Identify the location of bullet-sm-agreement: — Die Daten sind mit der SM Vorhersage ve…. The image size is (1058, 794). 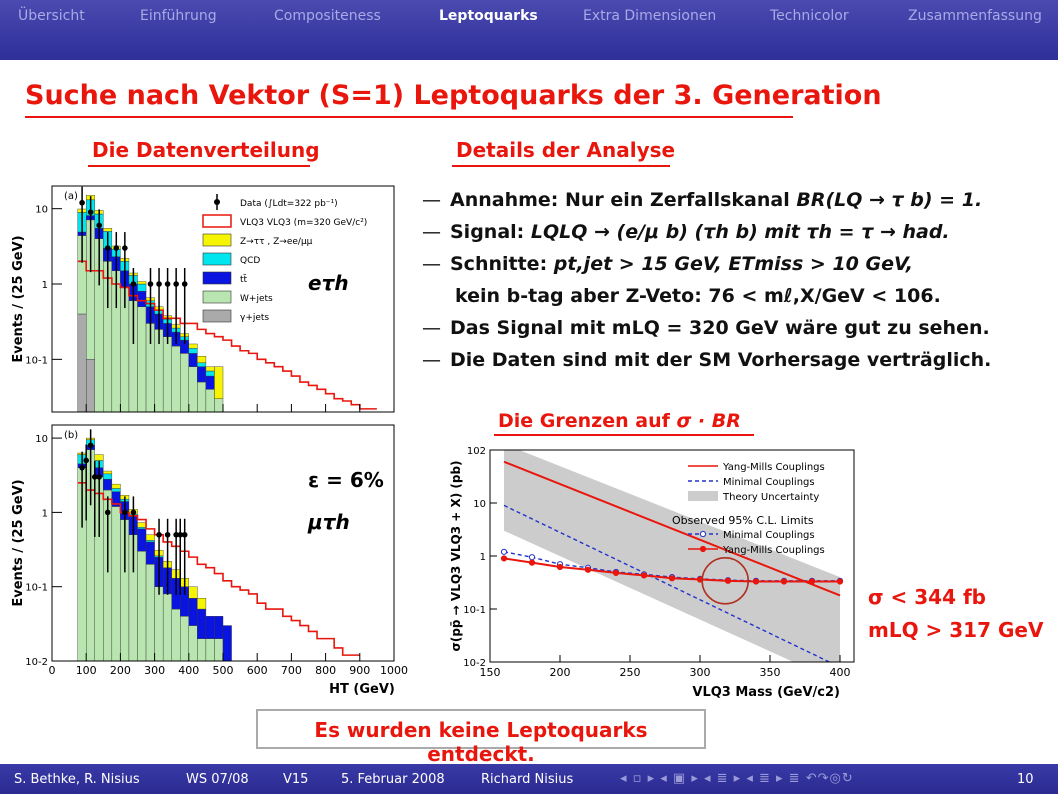
(707, 360).